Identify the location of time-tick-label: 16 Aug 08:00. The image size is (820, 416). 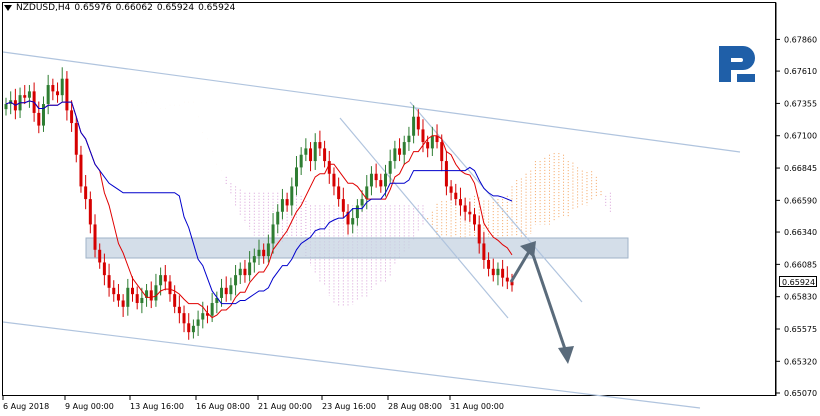
(223, 406).